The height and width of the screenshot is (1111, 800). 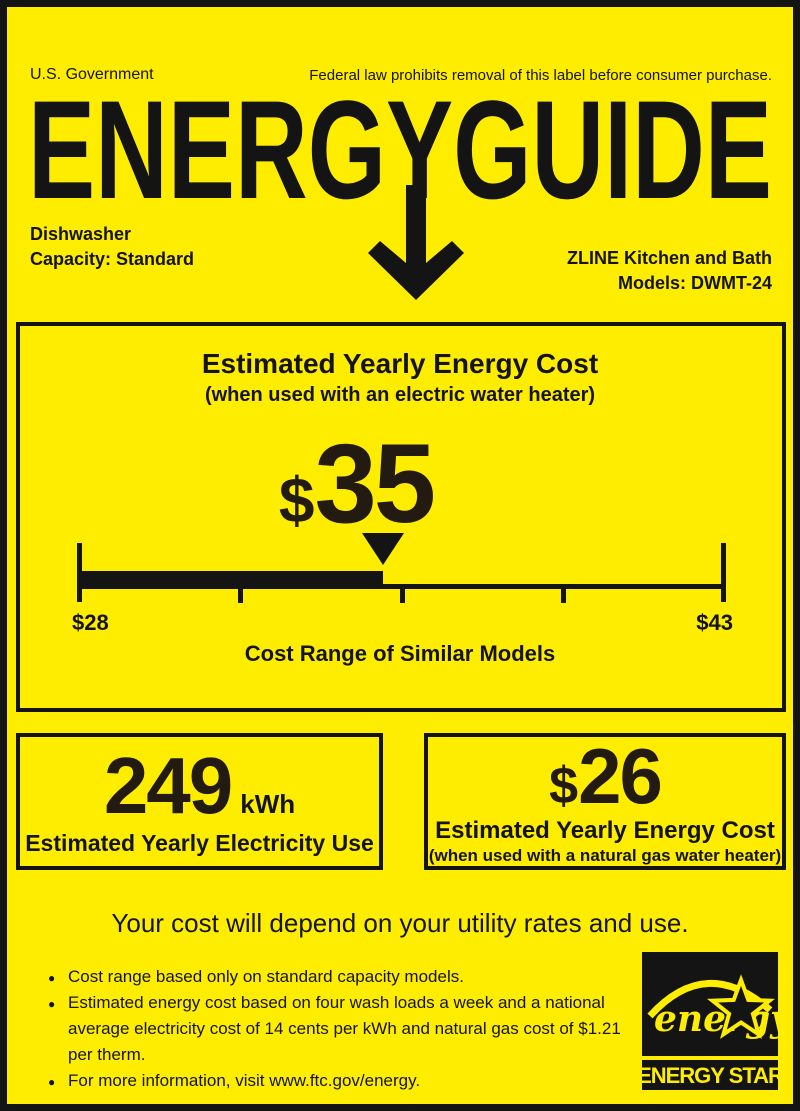 What do you see at coordinates (723, 572) in the screenshot?
I see `scale-right-end-tick` at bounding box center [723, 572].